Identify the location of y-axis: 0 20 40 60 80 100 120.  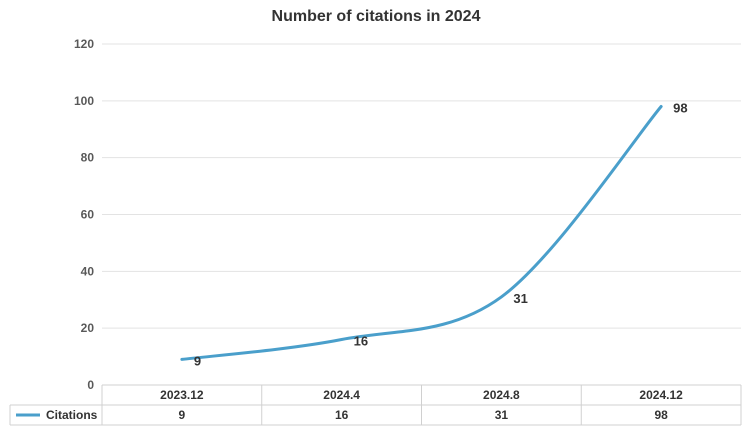
(84, 214).